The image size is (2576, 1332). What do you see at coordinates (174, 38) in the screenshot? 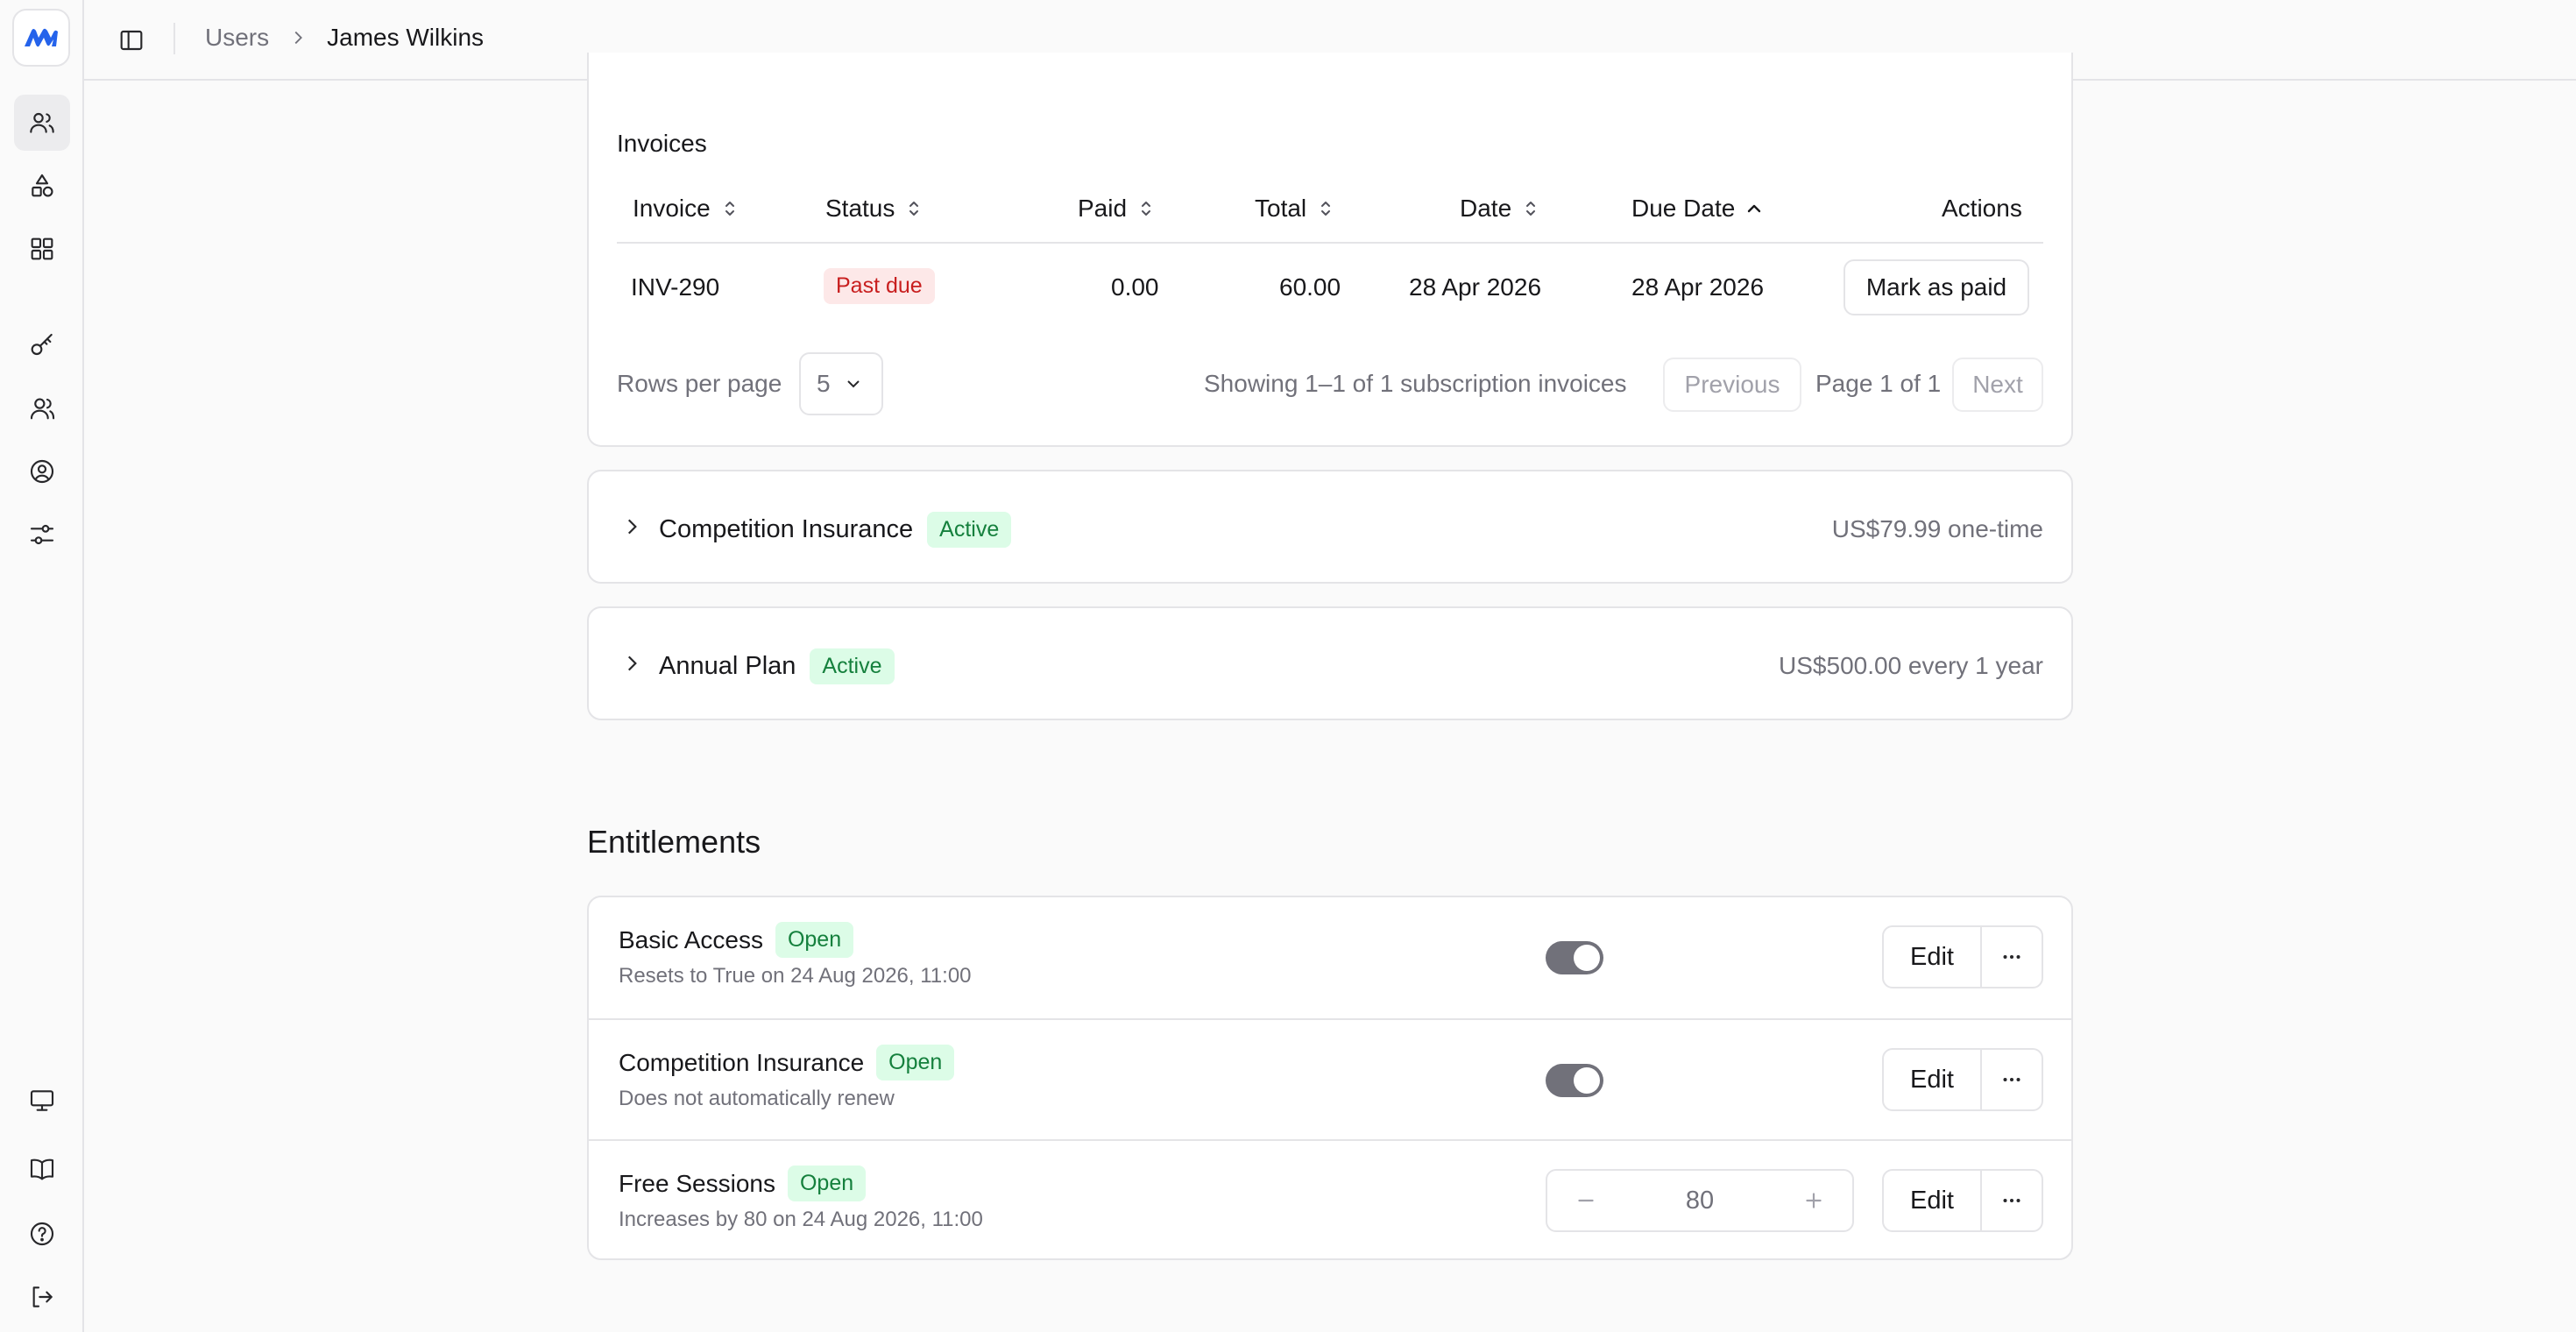
I see `header-divider` at bounding box center [174, 38].